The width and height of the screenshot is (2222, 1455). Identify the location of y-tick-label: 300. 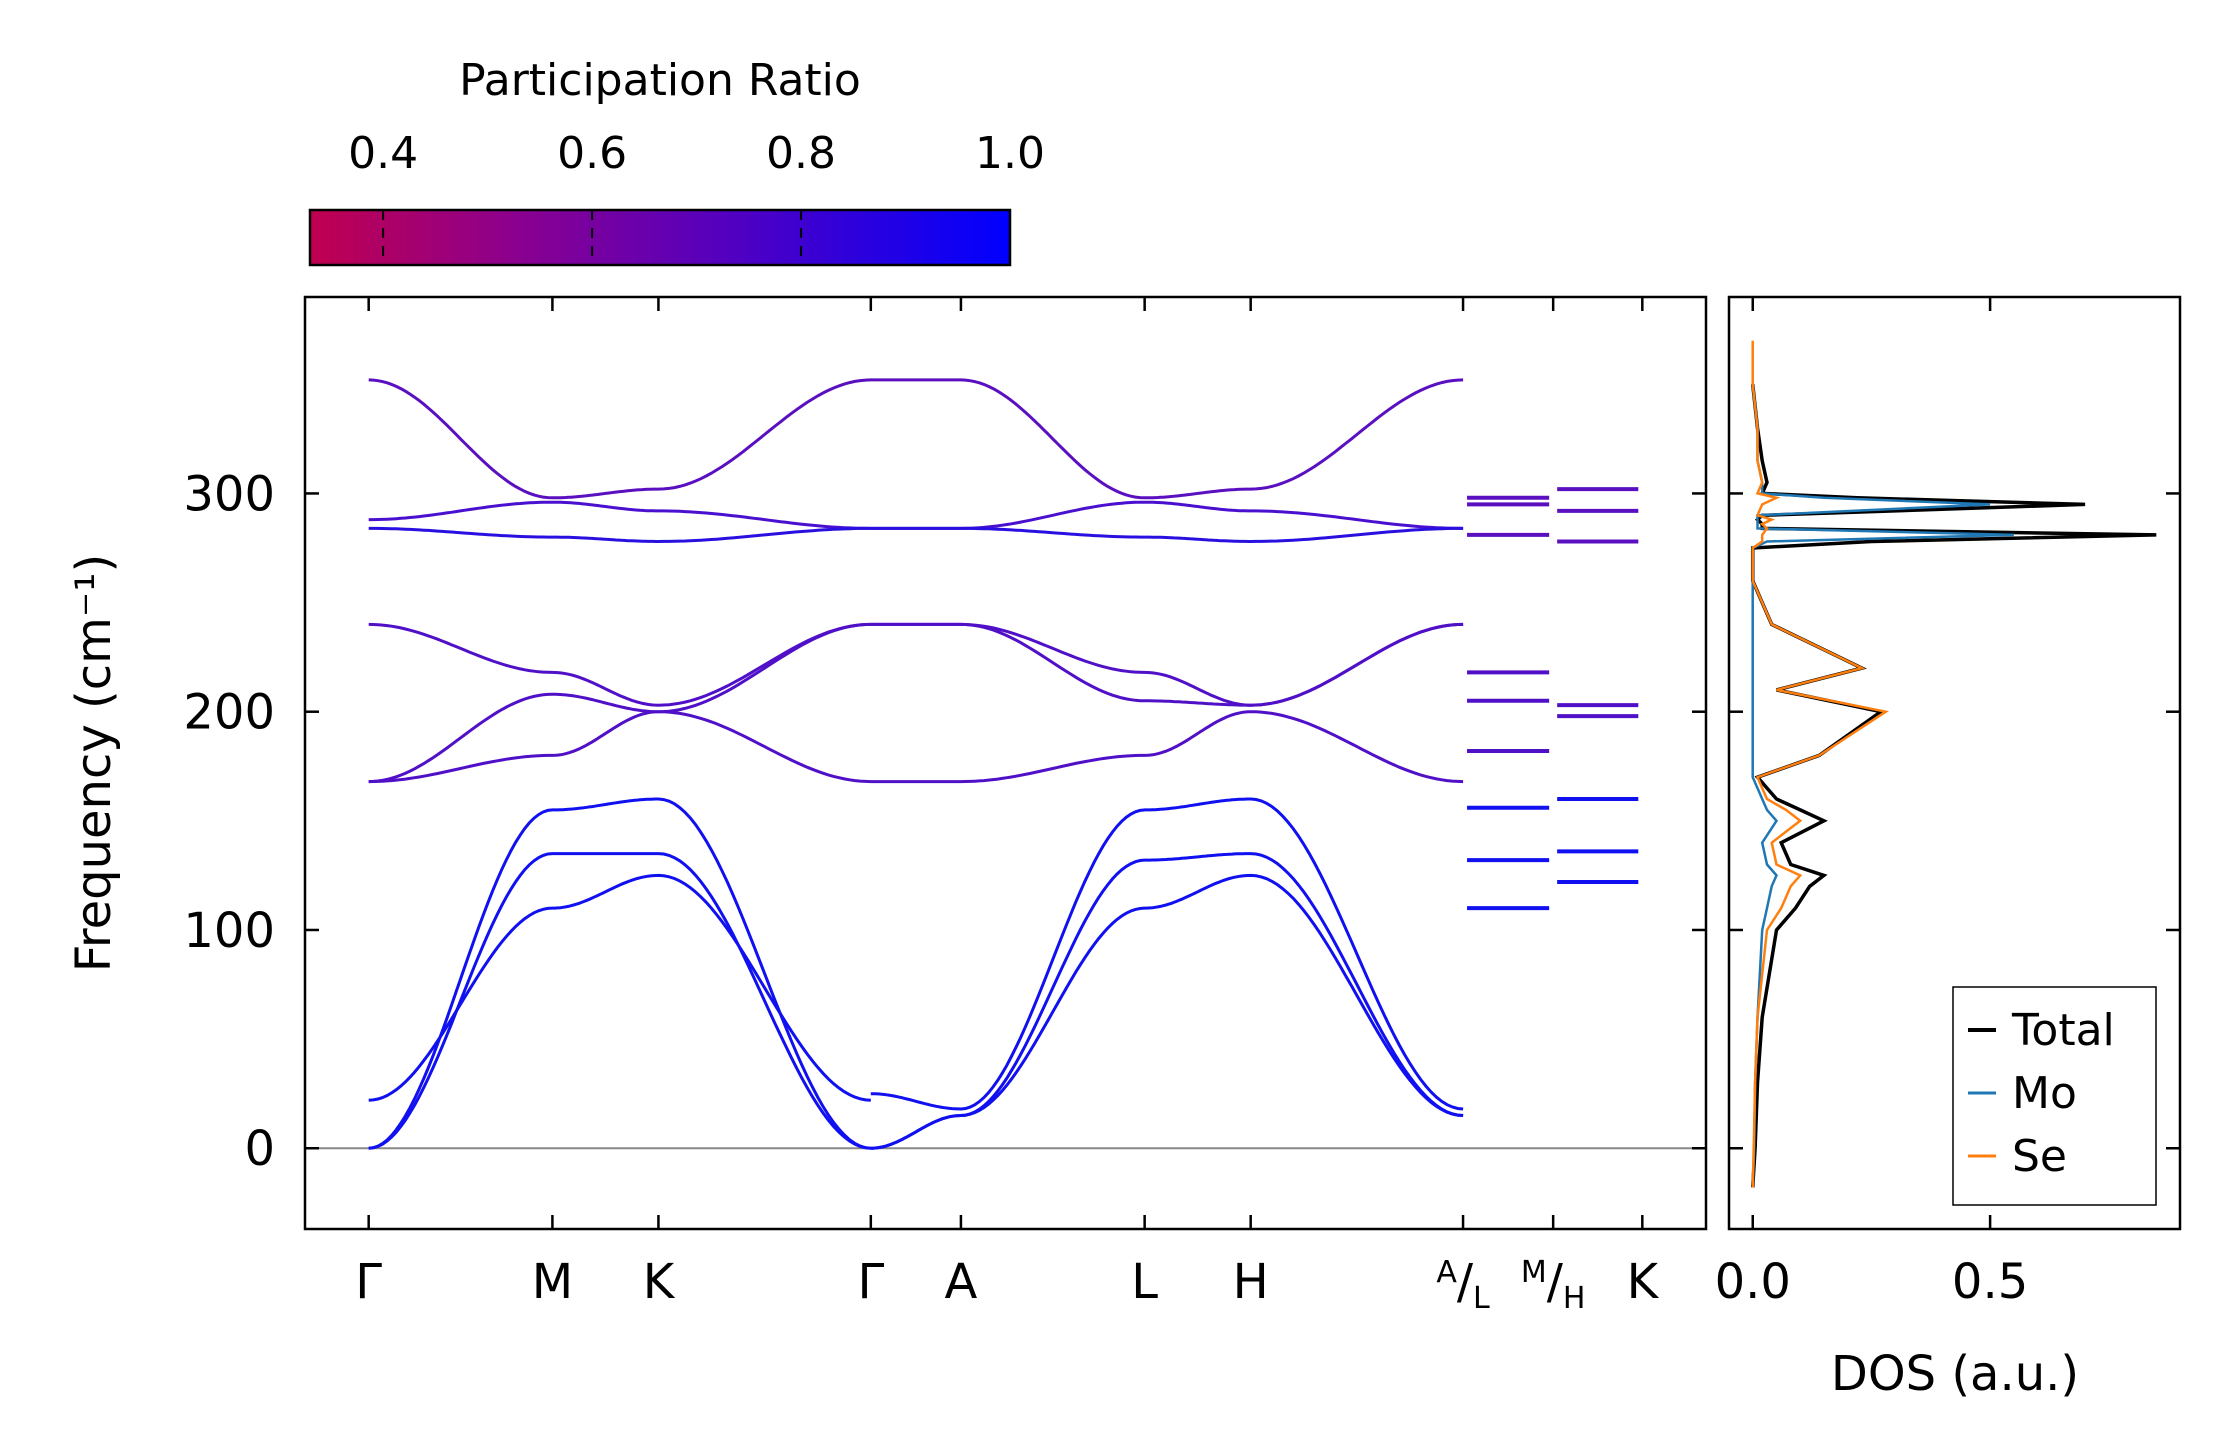
(229, 494).